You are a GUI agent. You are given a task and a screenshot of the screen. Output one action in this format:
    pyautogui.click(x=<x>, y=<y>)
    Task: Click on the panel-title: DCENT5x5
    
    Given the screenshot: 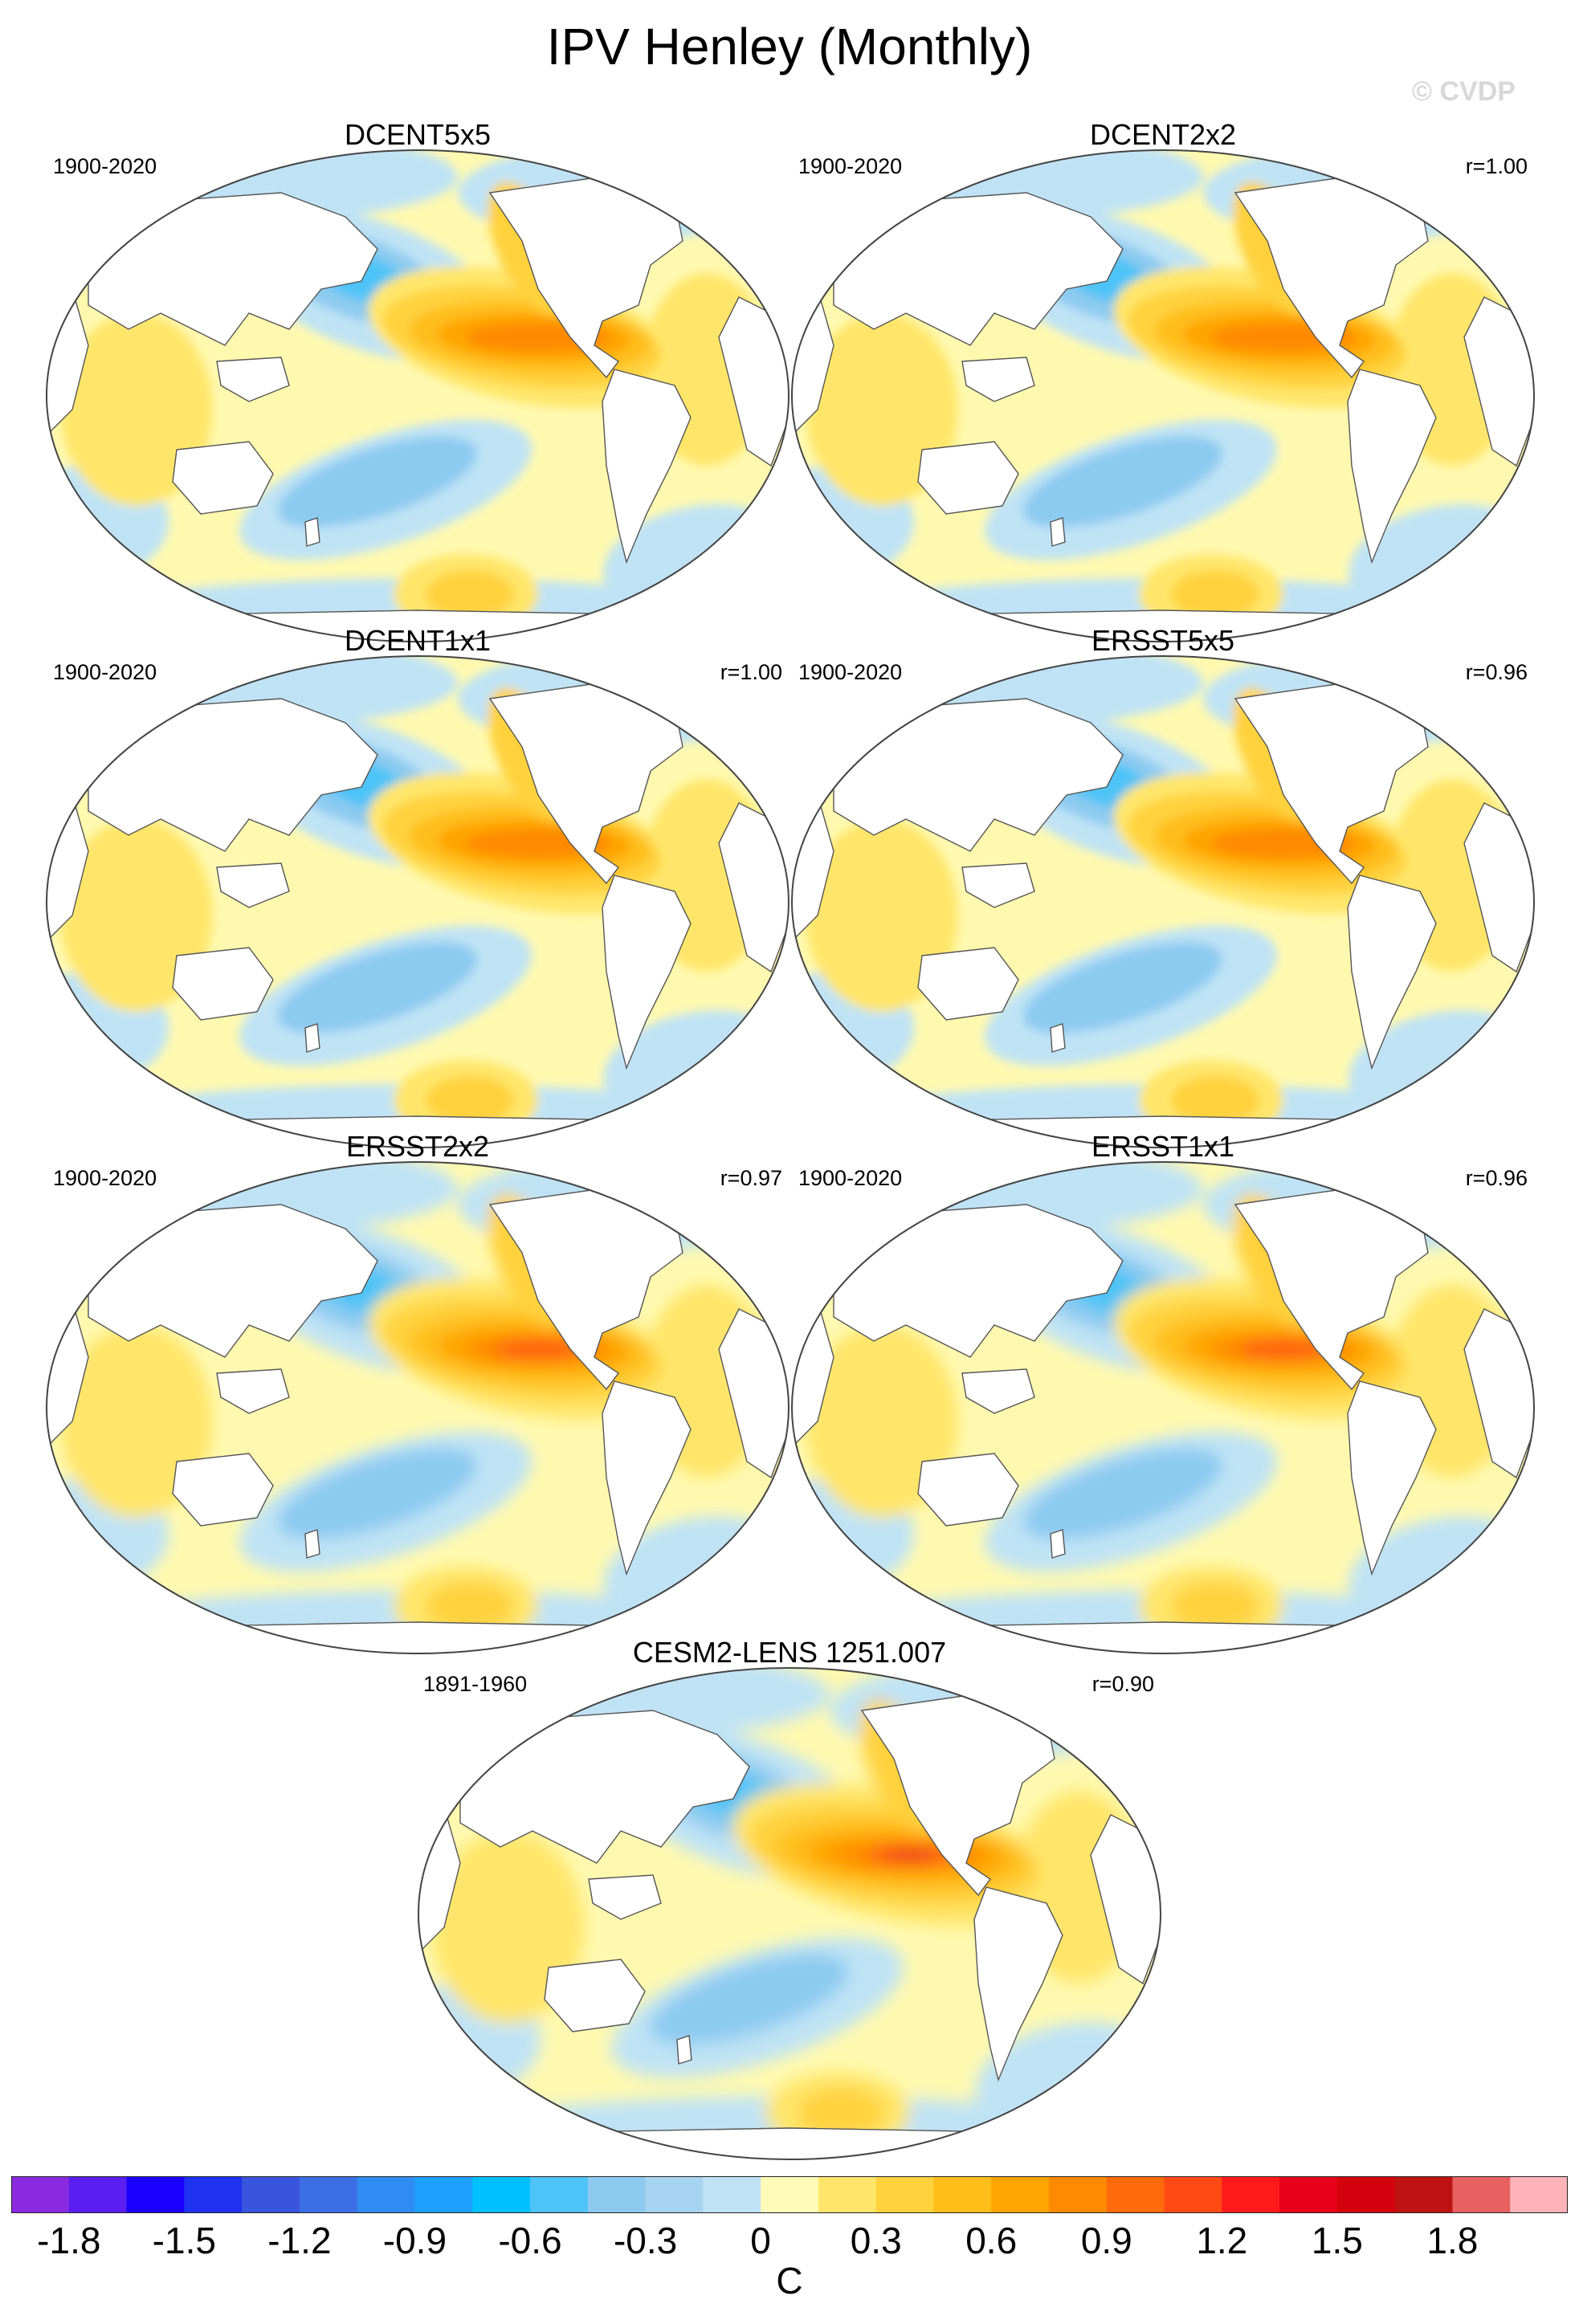 What is the action you would take?
    pyautogui.click(x=418, y=135)
    